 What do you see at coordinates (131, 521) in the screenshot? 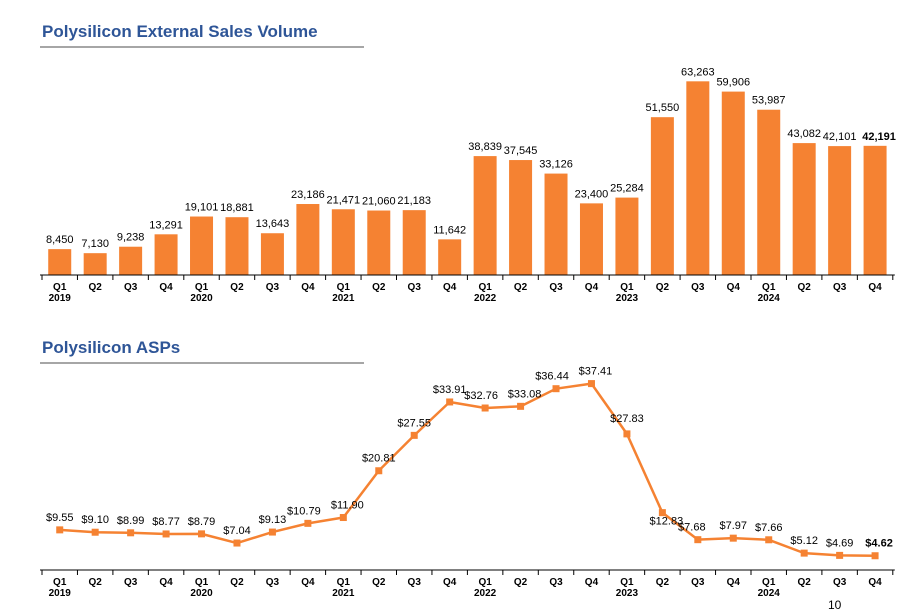
I see `data-label: $8.99` at bounding box center [131, 521].